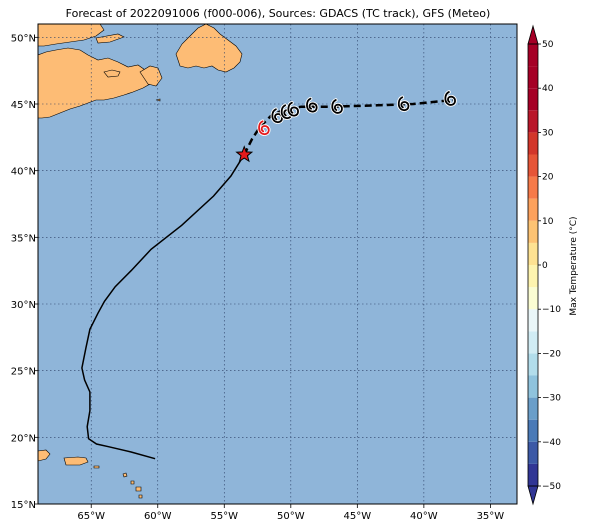 Image resolution: width=592 pixels, height=528 pixels. What do you see at coordinates (264, 127) in the screenshot?
I see `forecast-symbol-current-icon` at bounding box center [264, 127].